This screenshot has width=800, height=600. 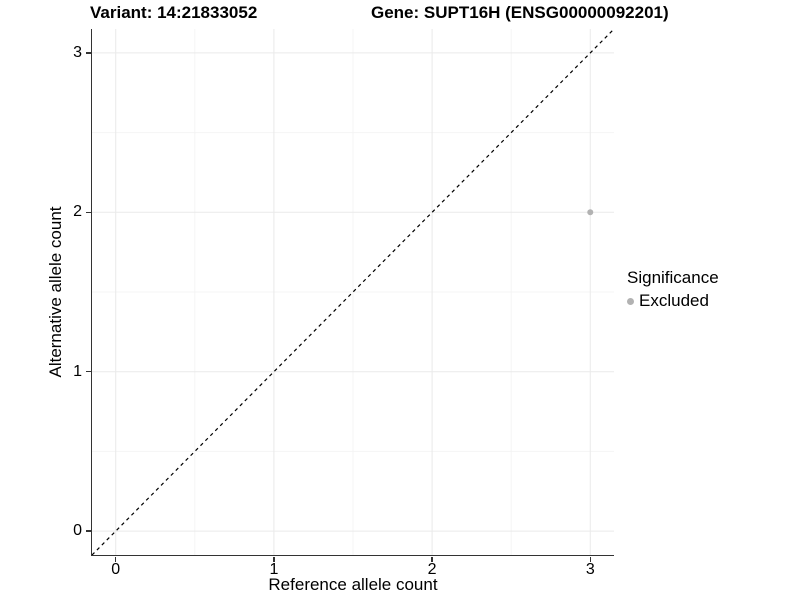 What do you see at coordinates (274, 569) in the screenshot?
I see `x-tick-label: 1` at bounding box center [274, 569].